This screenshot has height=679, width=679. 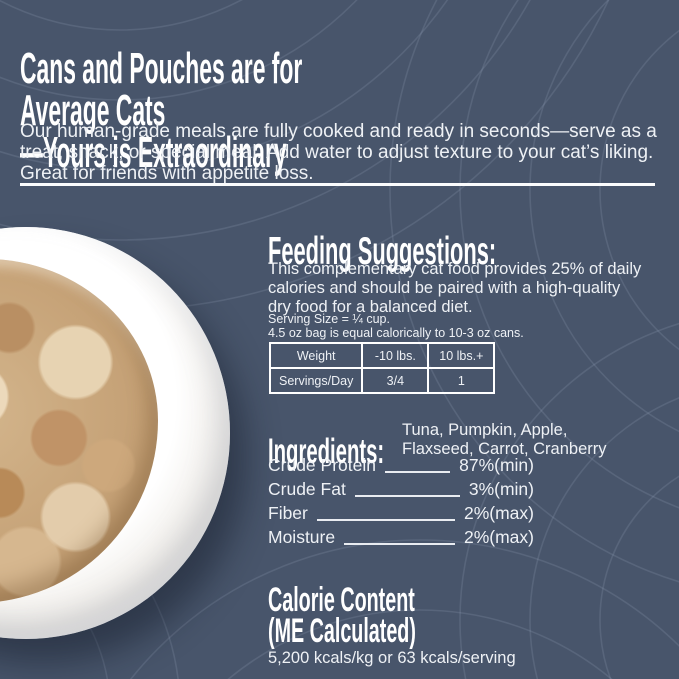 I want to click on feeding-table-header-row: Weight -10 lbs. 10 lbs.+, so click(x=382, y=355).